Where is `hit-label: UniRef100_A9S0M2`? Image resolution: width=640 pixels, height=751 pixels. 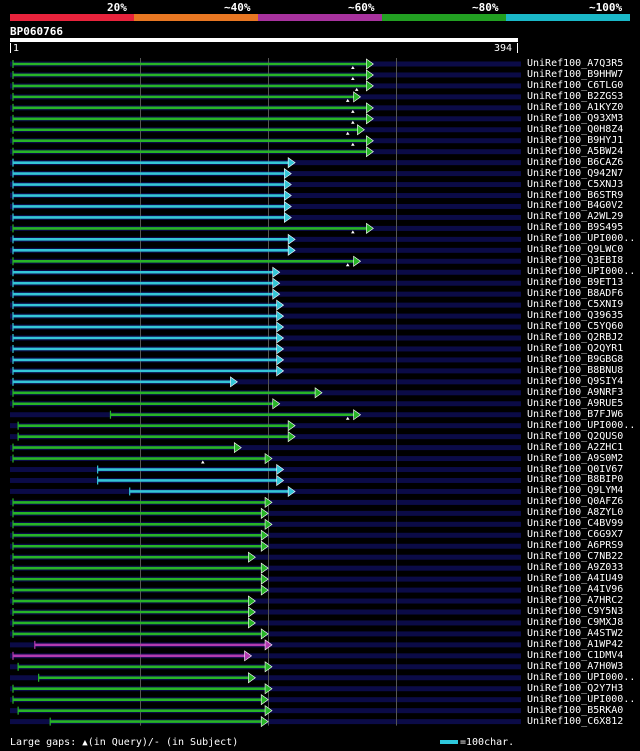
hit-label: UniRef100_A9S0M2 is located at coordinates (575, 458).